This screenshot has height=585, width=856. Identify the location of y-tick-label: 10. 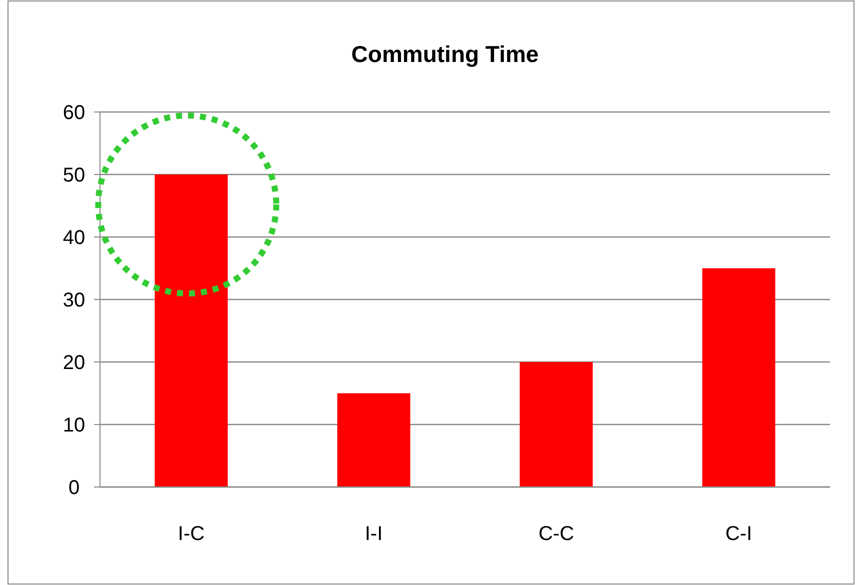
(74, 425).